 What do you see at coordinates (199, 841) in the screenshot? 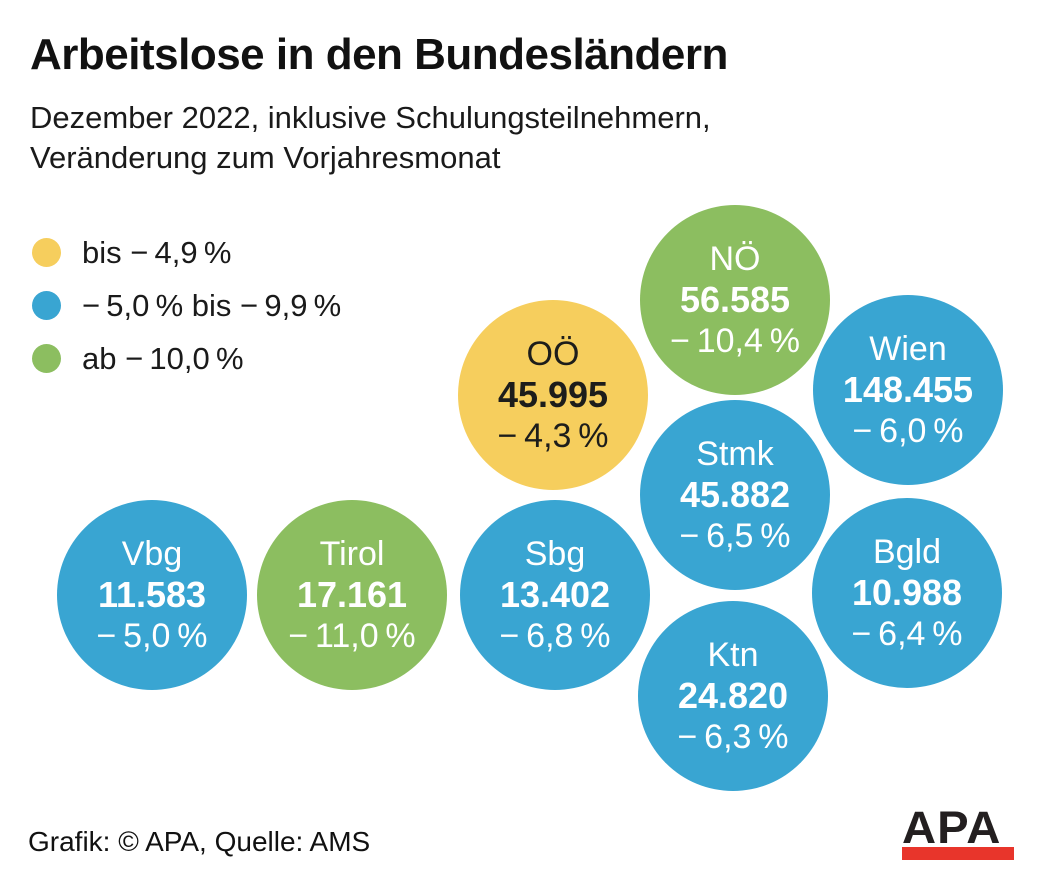
I see `source-credit: Grafik: © APA, Quelle: AMS` at bounding box center [199, 841].